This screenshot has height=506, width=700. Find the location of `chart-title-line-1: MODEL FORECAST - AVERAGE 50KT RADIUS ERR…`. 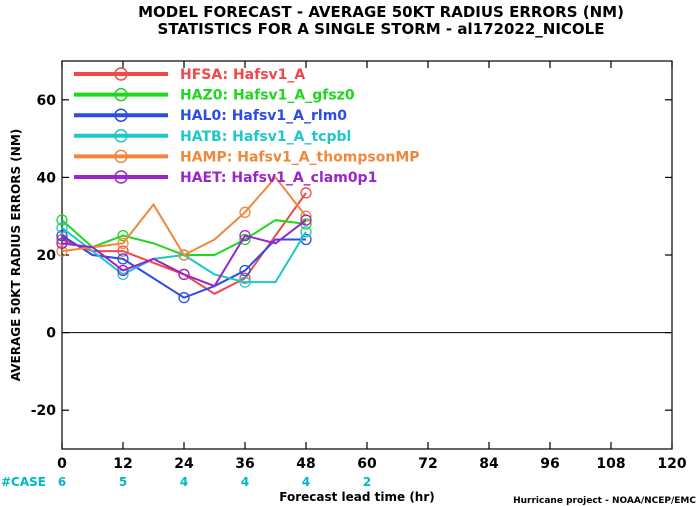

chart-title-line-1: MODEL FORECAST - AVERAGE 50KT RADIUS ERR… is located at coordinates (381, 12).